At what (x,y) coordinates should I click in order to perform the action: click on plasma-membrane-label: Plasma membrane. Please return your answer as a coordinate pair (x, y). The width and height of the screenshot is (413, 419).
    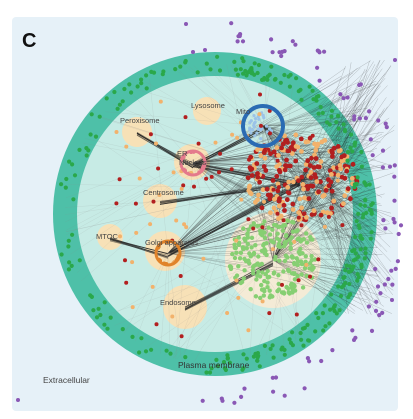
    Looking at the image, I should click on (214, 365).